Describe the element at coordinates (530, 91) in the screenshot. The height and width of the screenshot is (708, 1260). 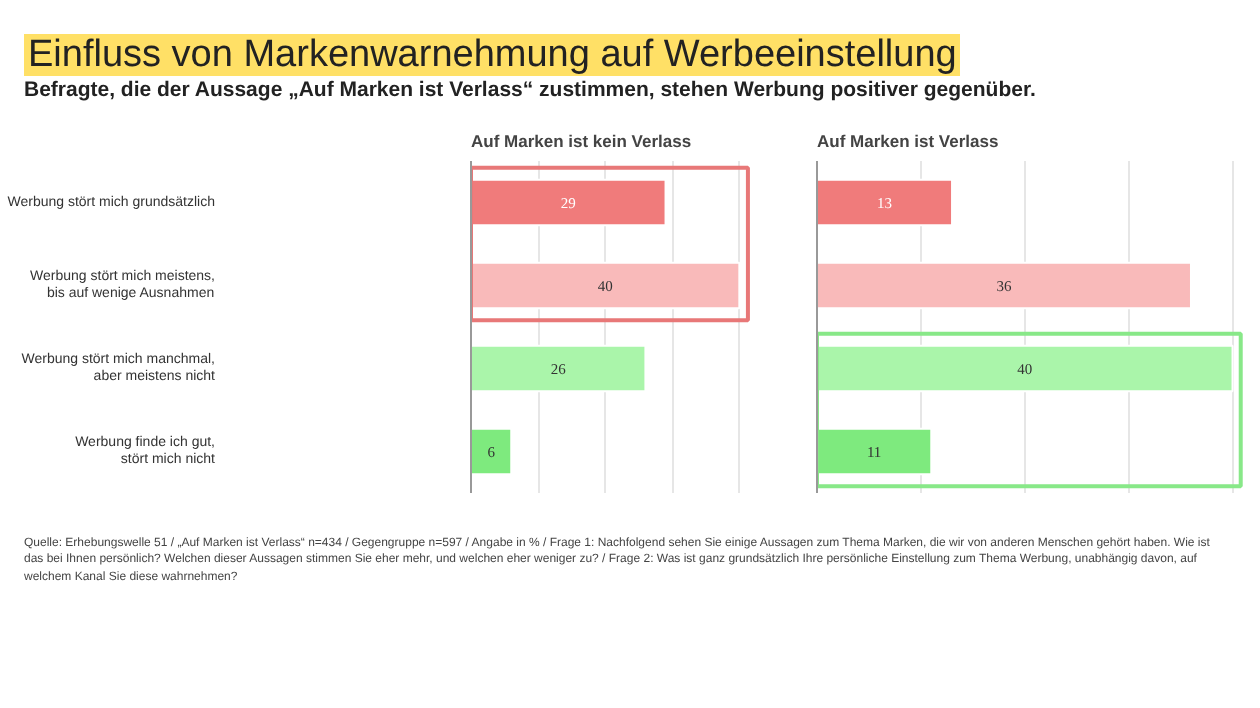
I see `text: Befragte, die der Aussage „Auf Marken ist Verlass“ zustimmen, stehen Werbung positiver gegenüber.` at that location.